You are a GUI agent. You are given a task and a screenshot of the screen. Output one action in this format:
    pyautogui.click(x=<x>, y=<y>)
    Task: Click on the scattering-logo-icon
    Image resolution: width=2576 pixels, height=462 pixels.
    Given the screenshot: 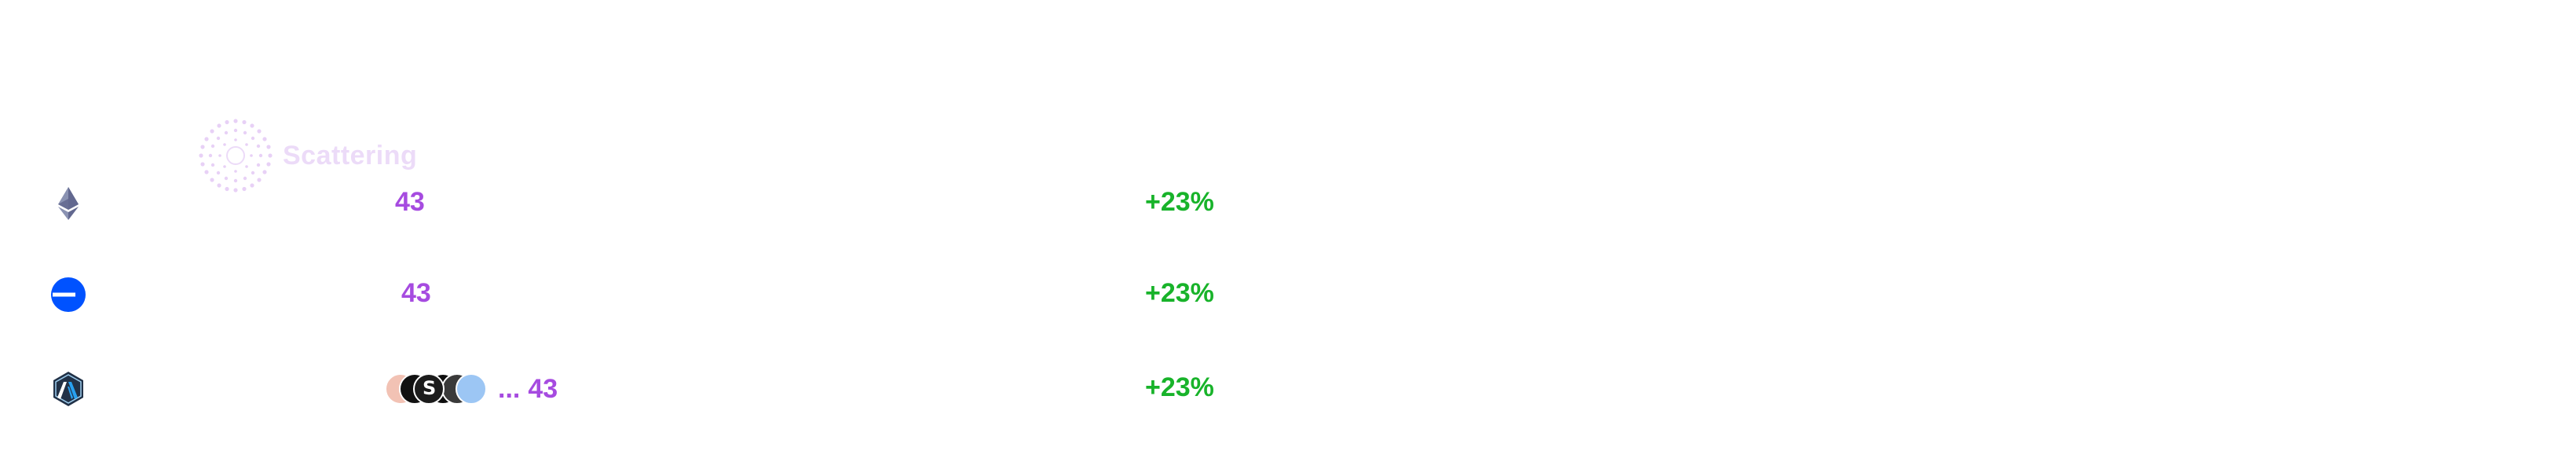 What is the action you would take?
    pyautogui.click(x=236, y=155)
    